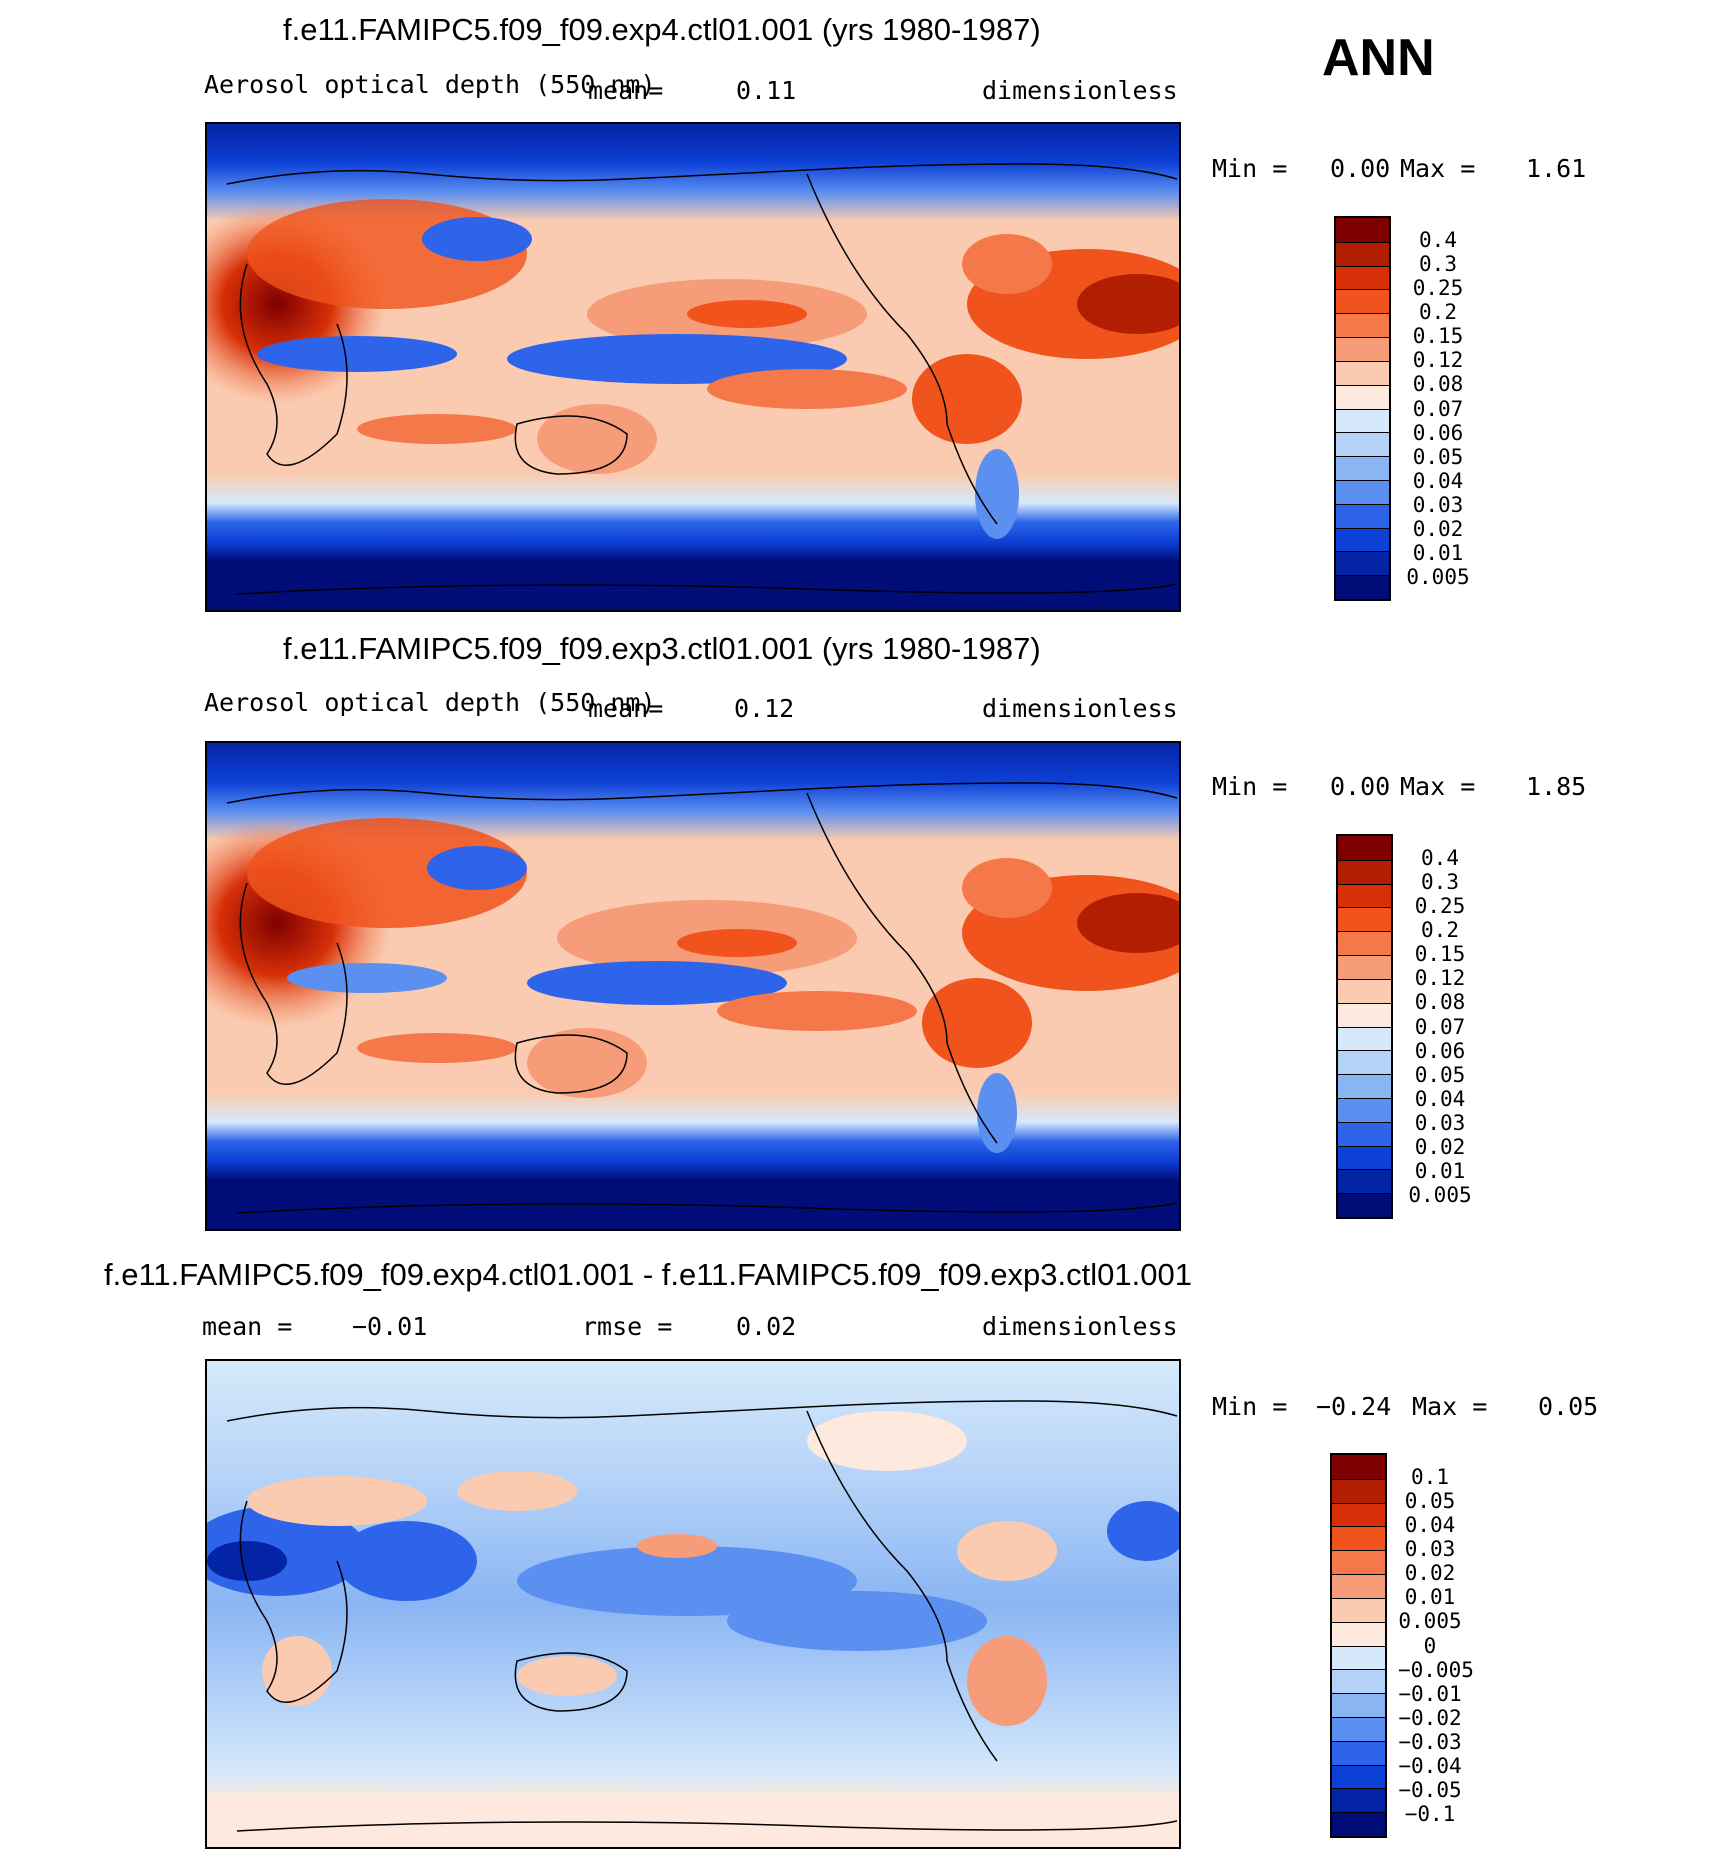 This screenshot has width=1710, height=1852. Describe the element at coordinates (1430, 1765) in the screenshot. I see `colorbar-label: −0.04` at that location.